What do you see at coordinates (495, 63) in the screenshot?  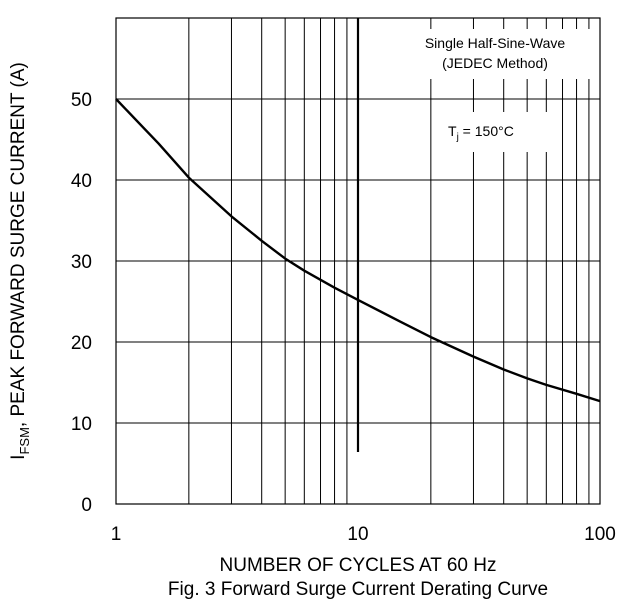 I see `annotation-method-line2: (JEDEC Method)` at bounding box center [495, 63].